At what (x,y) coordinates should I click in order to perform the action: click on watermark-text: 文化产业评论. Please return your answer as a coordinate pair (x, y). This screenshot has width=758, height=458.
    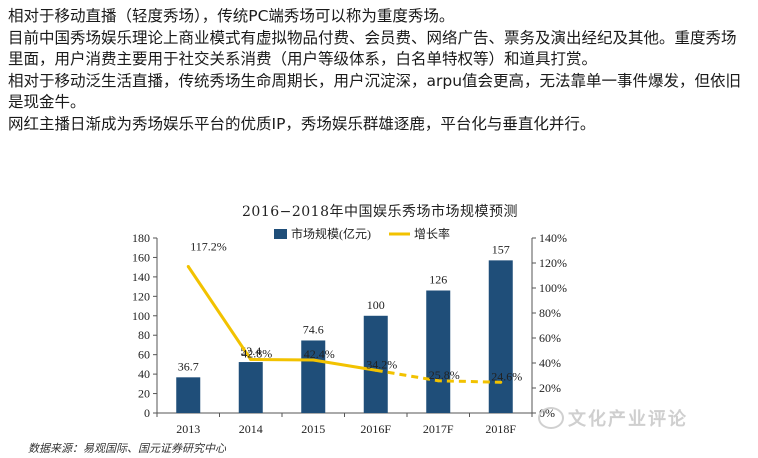
    Looking at the image, I should click on (628, 419).